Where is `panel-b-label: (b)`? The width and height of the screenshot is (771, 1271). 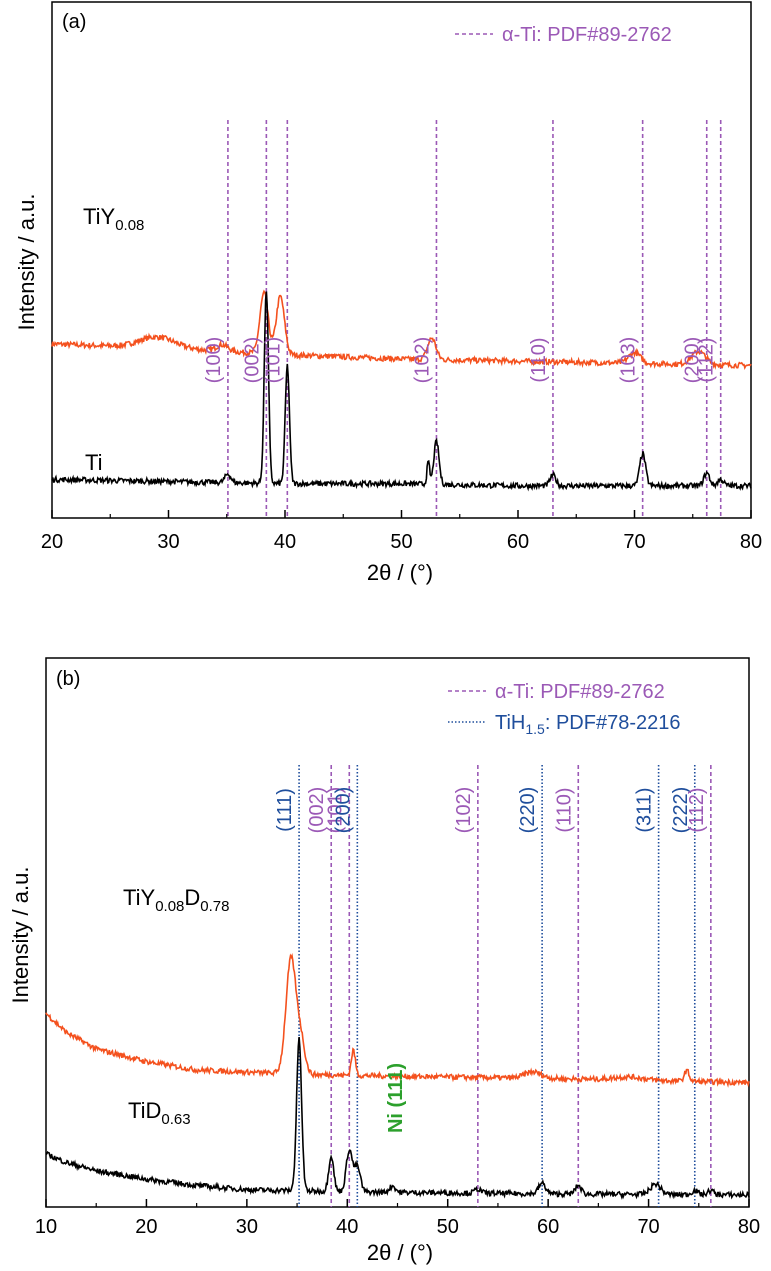 panel-b-label: (b) is located at coordinates (68, 679).